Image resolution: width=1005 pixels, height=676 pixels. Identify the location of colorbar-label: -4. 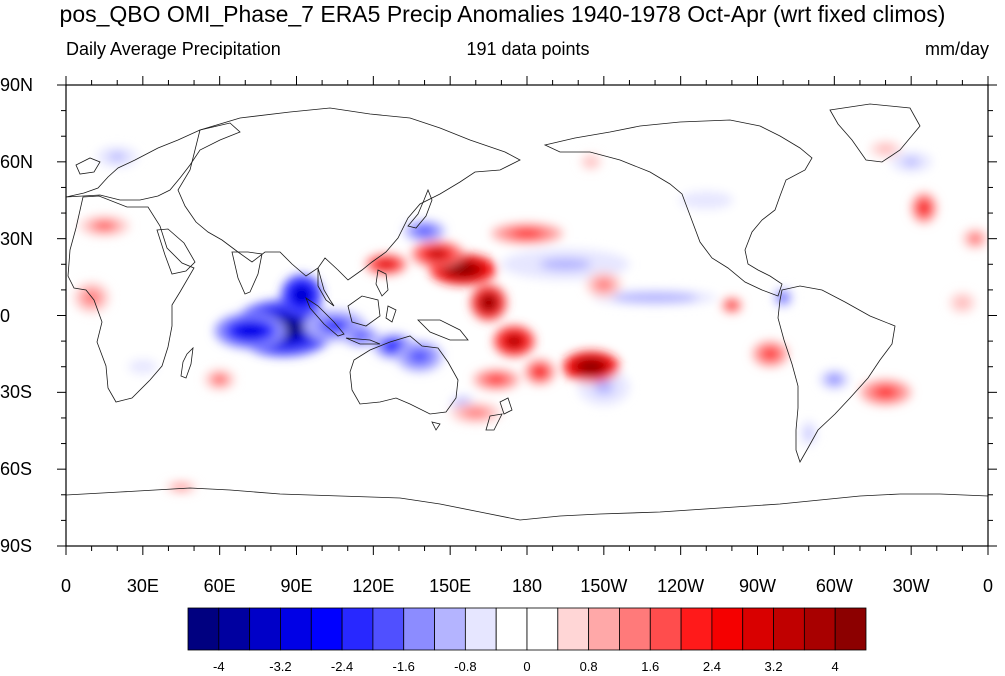
(219, 666).